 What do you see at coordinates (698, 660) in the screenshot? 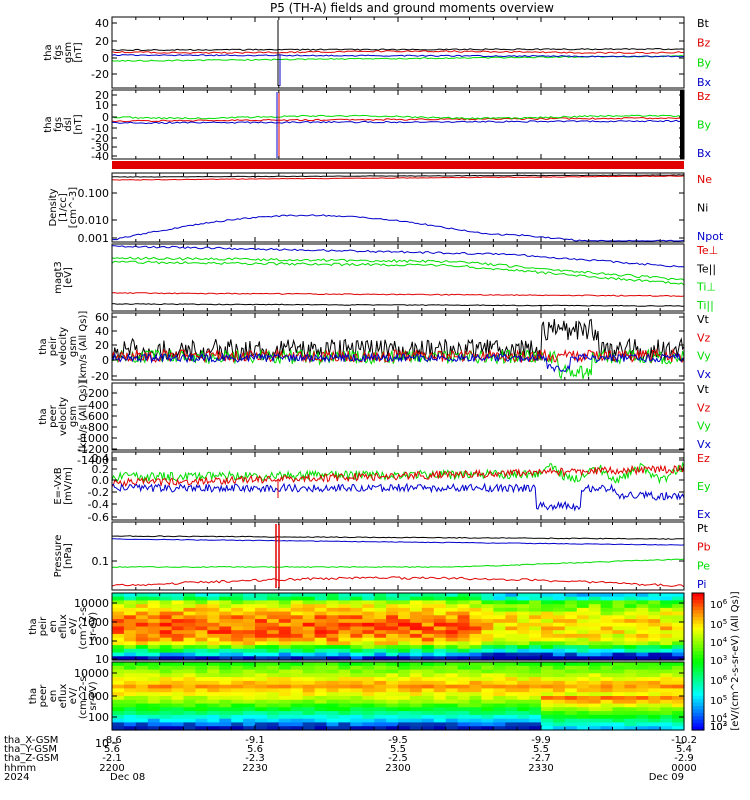
I see `colorbar-segment` at bounding box center [698, 660].